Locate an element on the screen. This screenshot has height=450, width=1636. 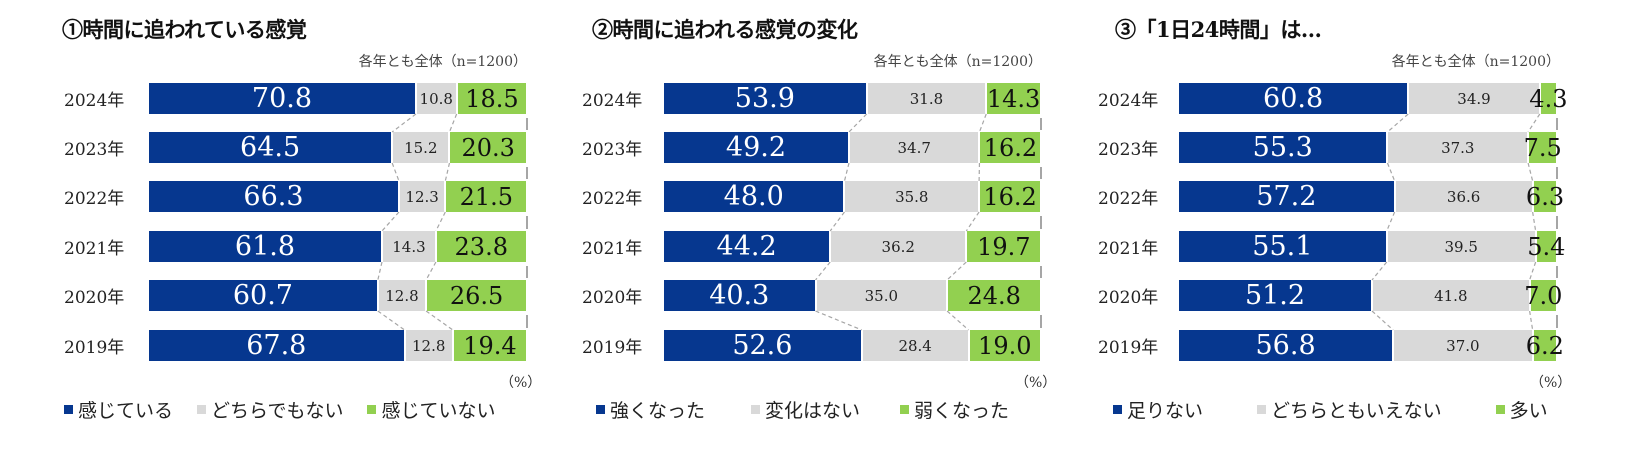
segment-neutral: 36.6 is located at coordinates (1463, 196).